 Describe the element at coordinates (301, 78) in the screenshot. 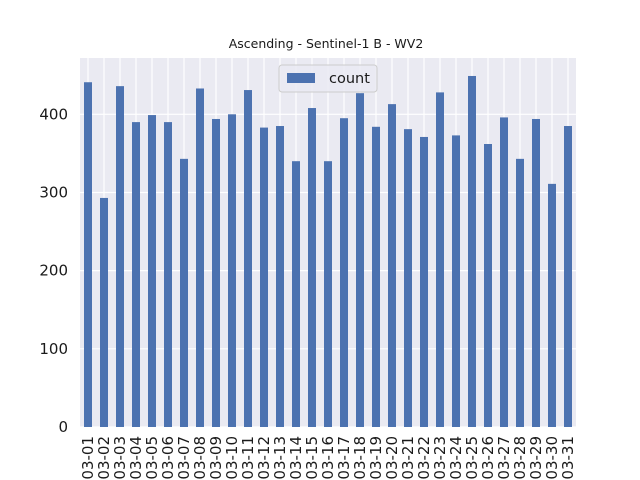

I see `legend-swatch-count` at that location.